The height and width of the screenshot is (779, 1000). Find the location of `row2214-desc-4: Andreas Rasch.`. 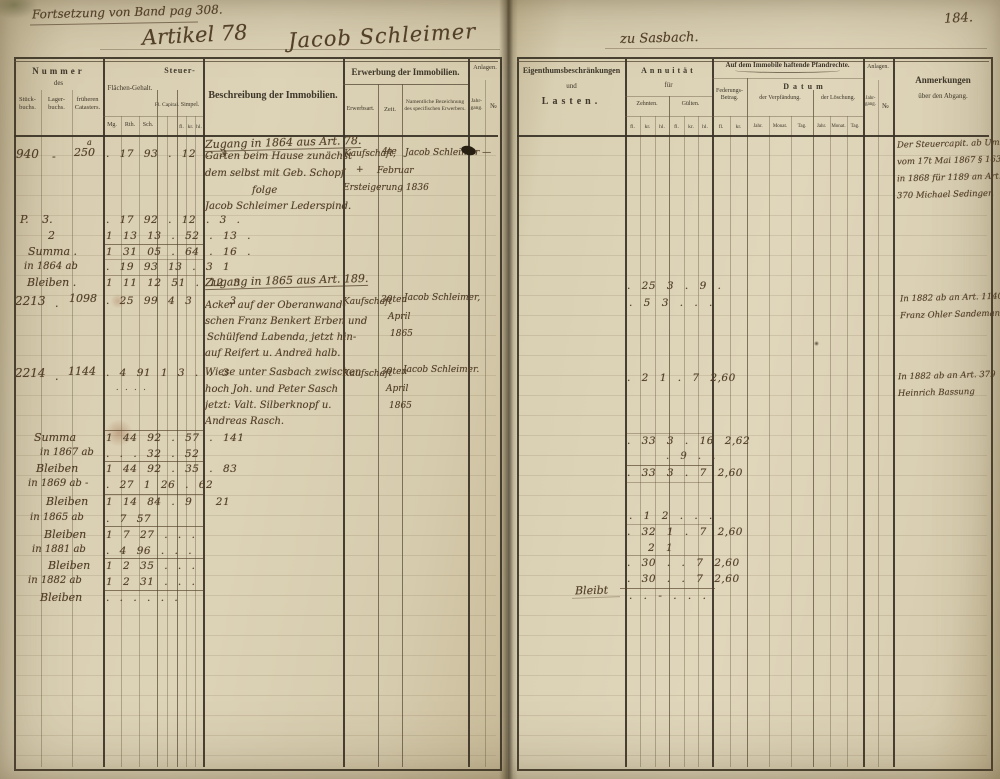

row2214-desc-4: Andreas Rasch. is located at coordinates (245, 421).